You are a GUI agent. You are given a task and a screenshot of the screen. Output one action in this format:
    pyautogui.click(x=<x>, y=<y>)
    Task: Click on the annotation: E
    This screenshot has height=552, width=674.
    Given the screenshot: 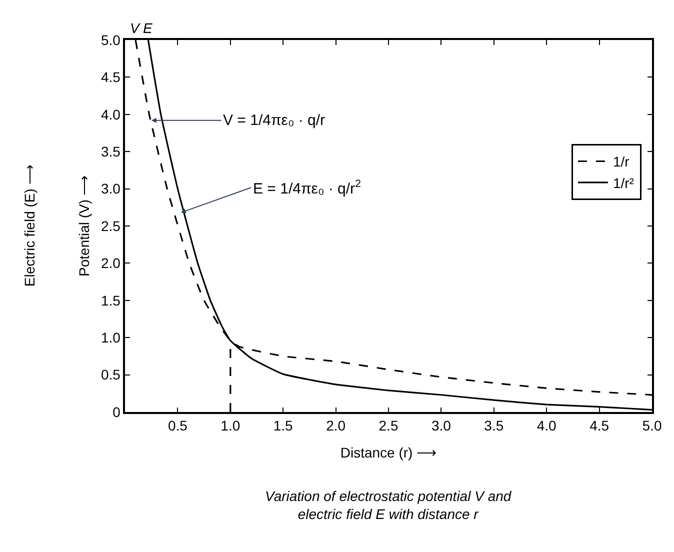 What is the action you would take?
    pyautogui.click(x=148, y=28)
    